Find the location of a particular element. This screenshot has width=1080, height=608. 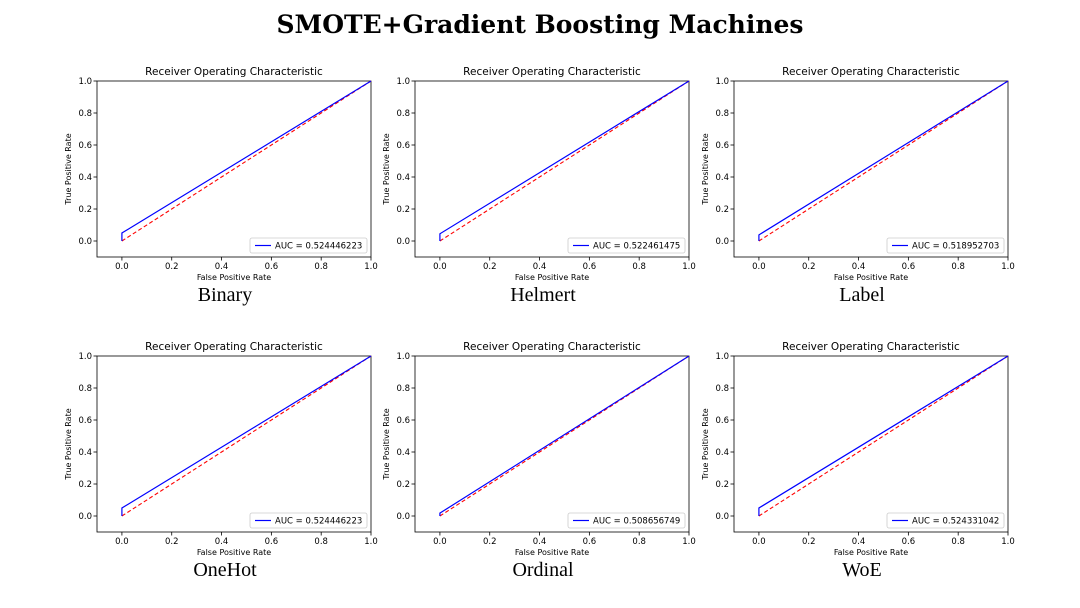

legend-label: AUC = 0.524331042 is located at coordinates (955, 522).